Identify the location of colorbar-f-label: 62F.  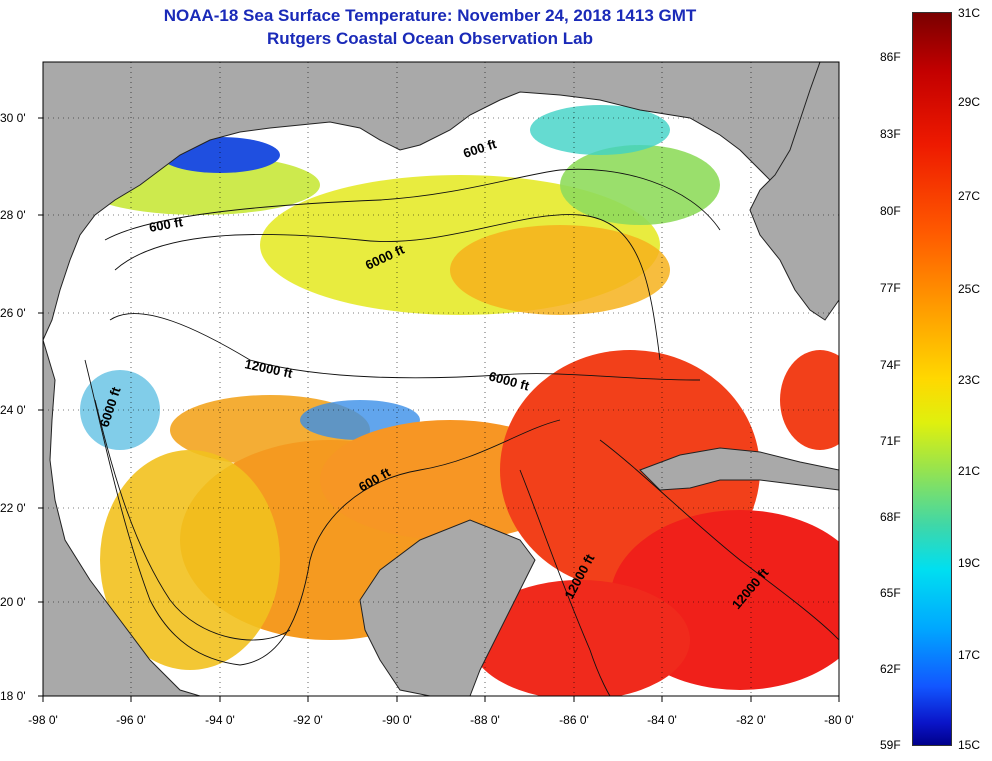
(890, 669).